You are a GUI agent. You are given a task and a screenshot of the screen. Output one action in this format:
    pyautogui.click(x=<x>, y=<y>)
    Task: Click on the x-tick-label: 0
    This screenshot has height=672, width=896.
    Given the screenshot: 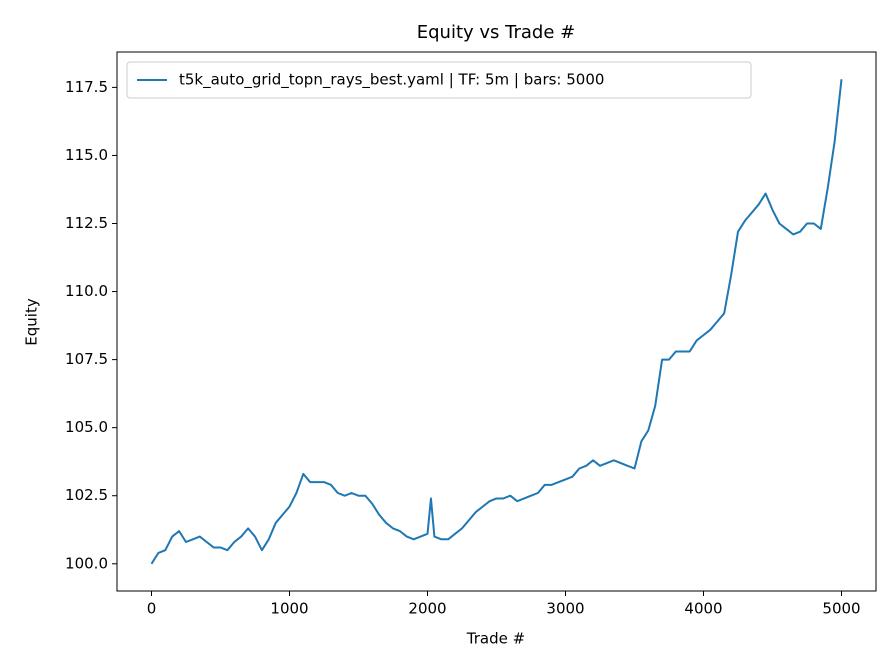 What is the action you would take?
    pyautogui.click(x=152, y=609)
    